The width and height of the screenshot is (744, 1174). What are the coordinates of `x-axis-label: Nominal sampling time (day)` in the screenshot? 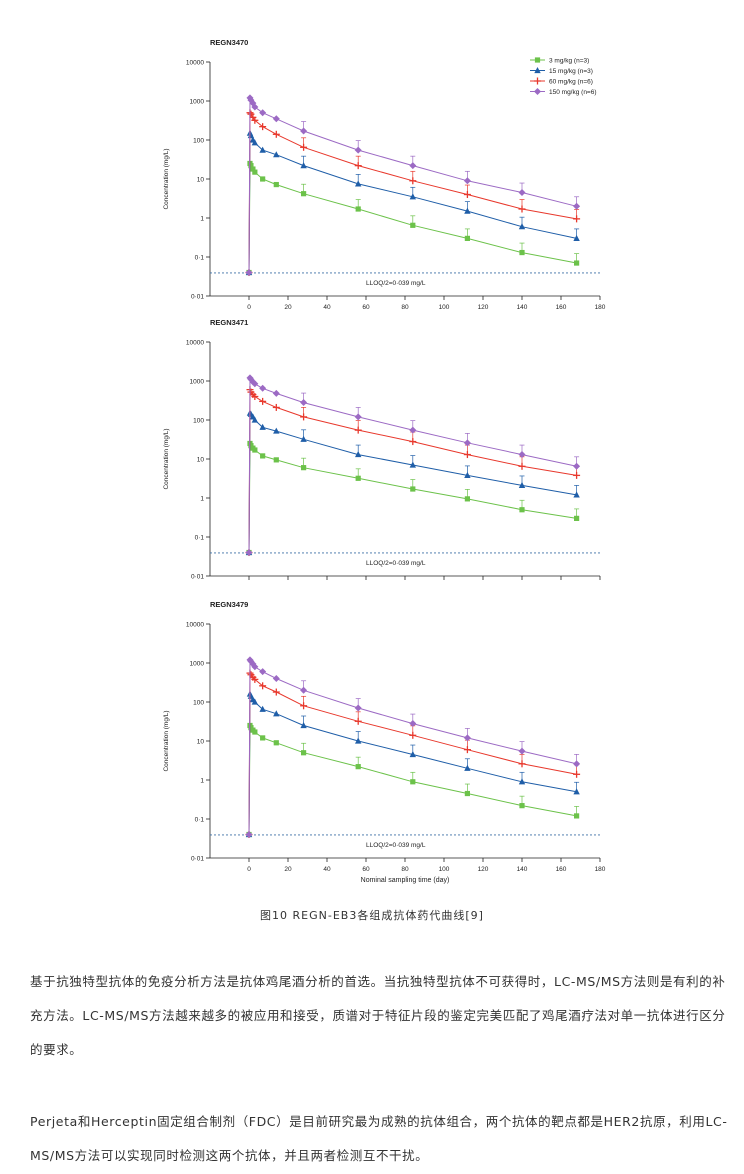 It's located at (405, 880).